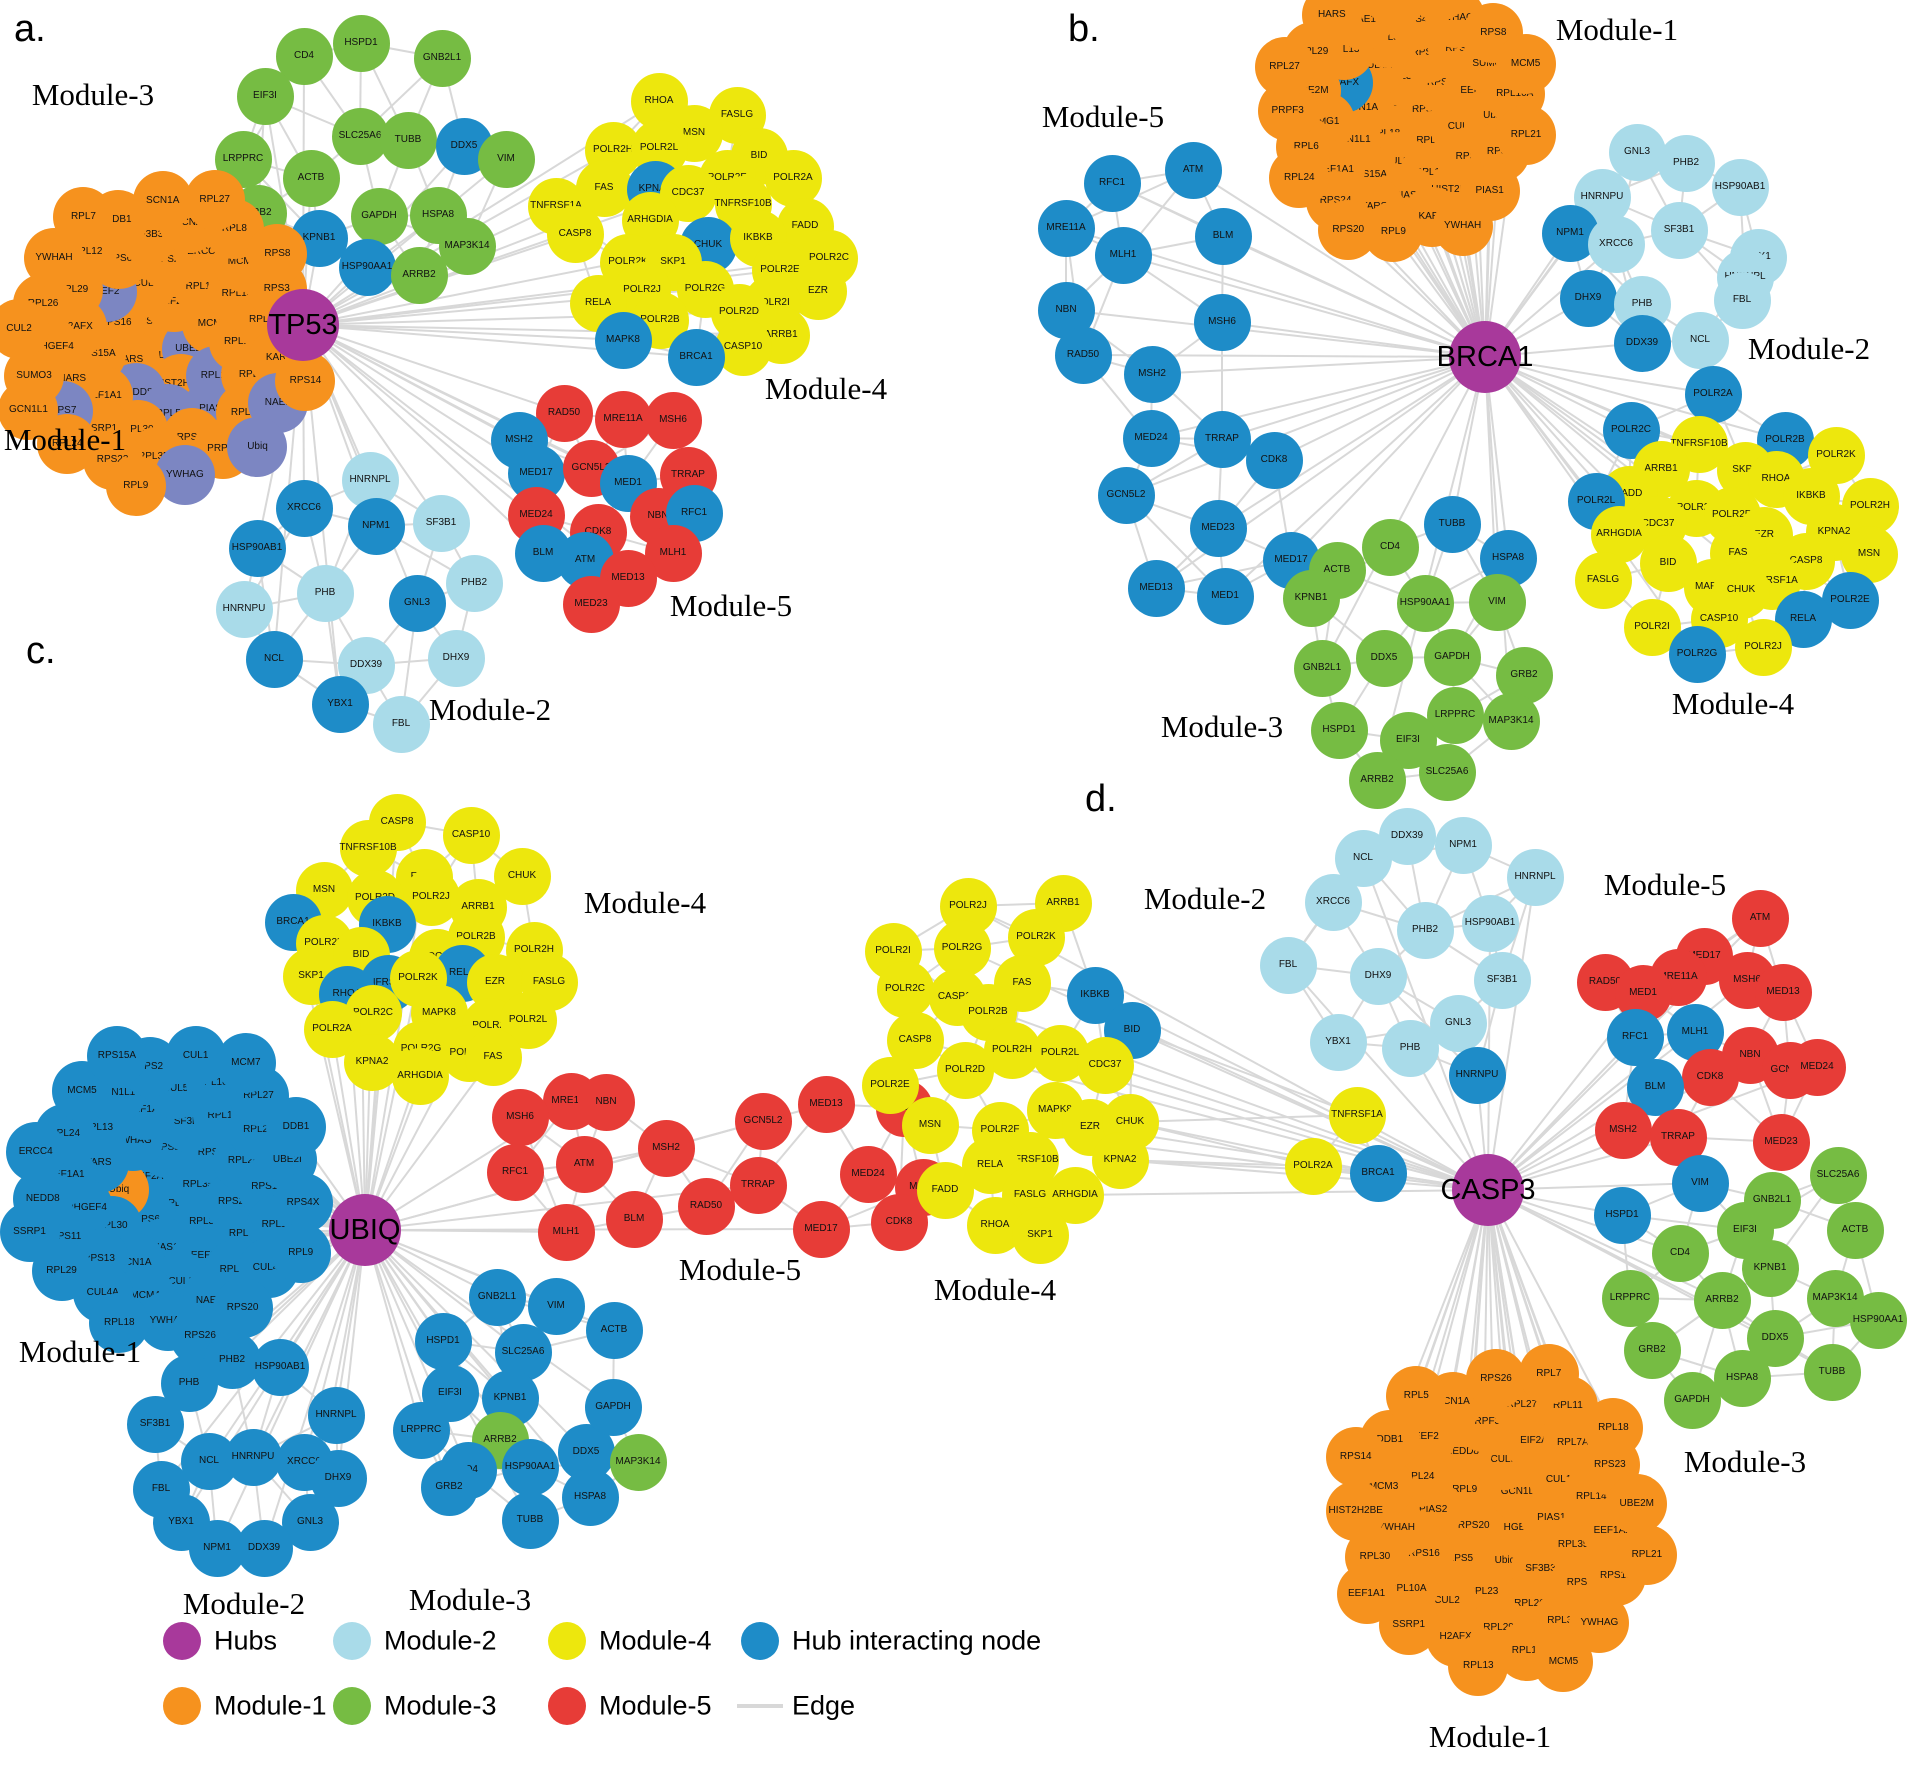 This screenshot has height=1775, width=1923. Describe the element at coordinates (277, 402) in the screenshot. I see `node-label: NAE1` at that location.